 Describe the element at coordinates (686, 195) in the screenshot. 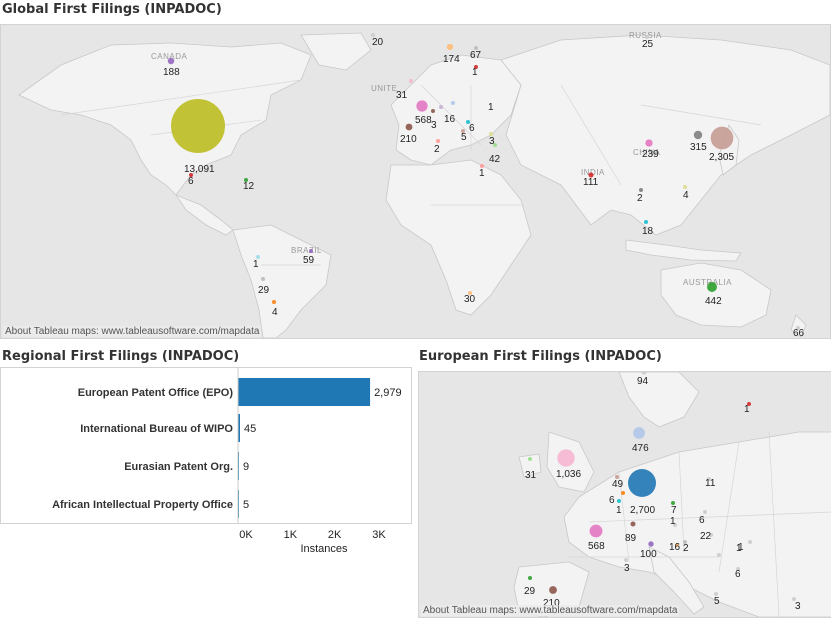

I see `global-point-label: 4` at that location.